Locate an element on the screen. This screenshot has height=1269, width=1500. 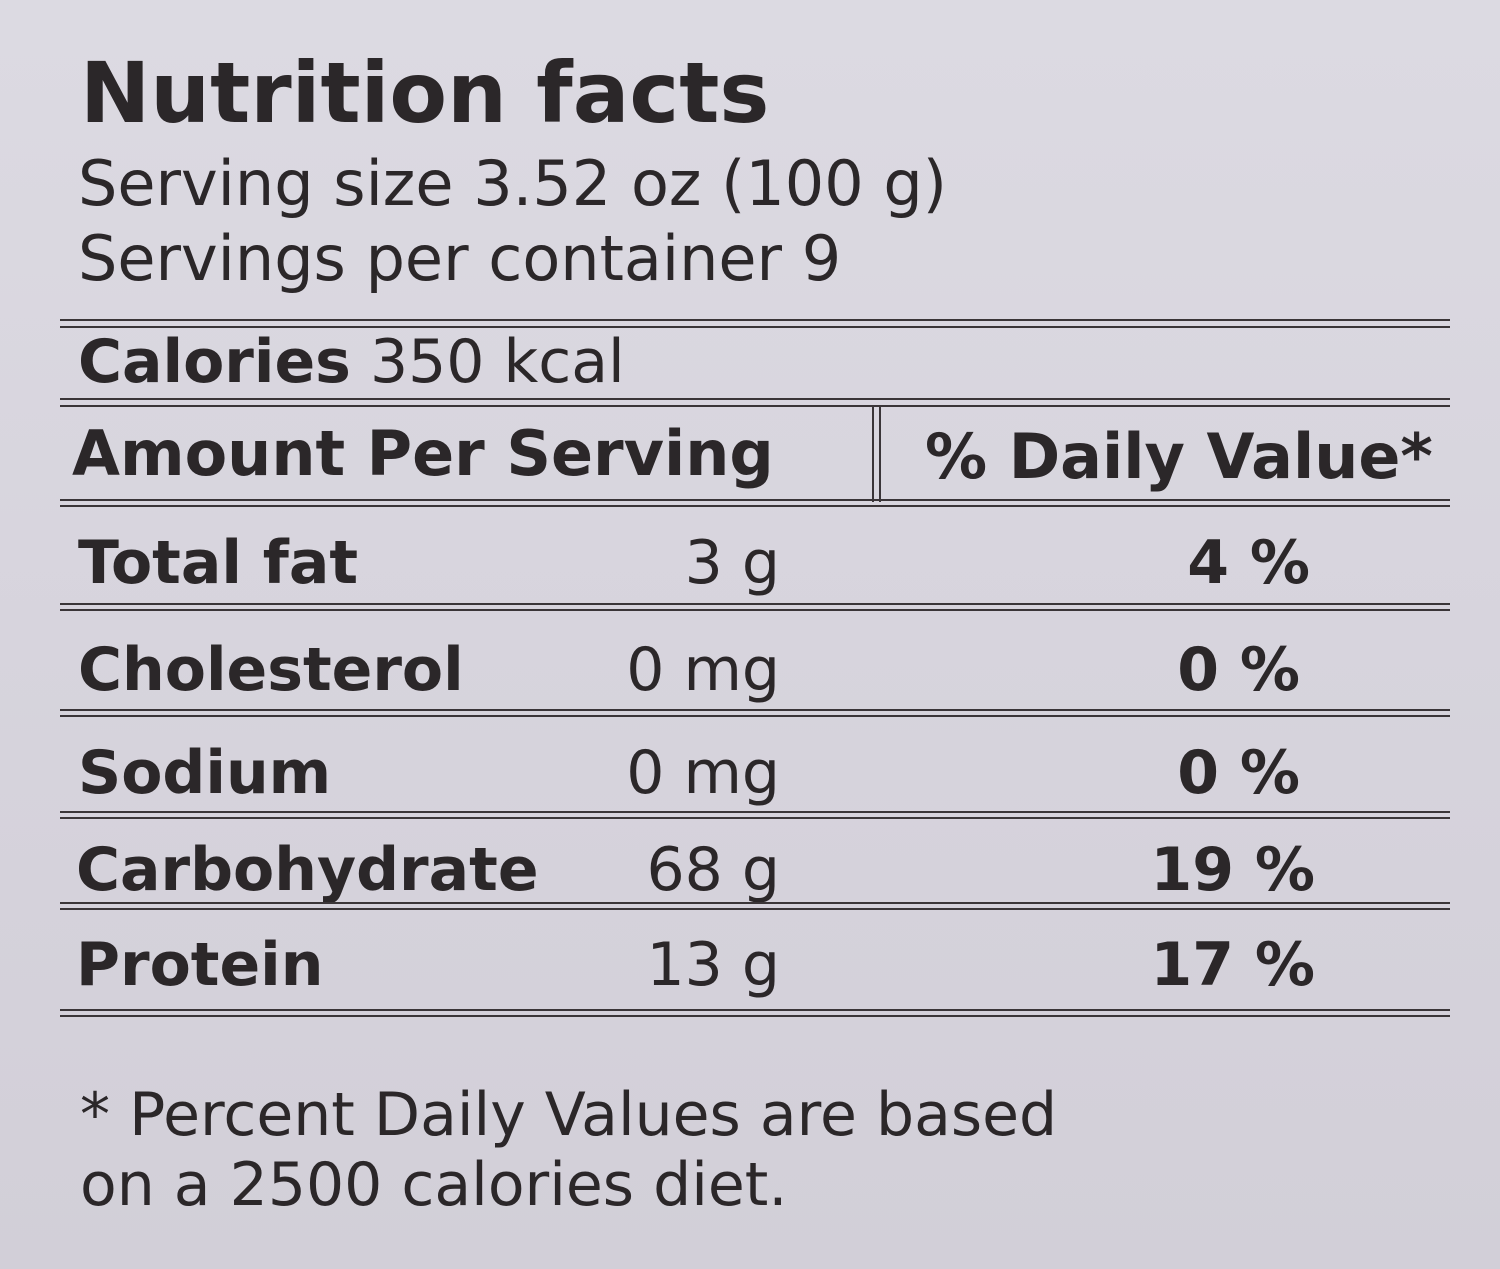
footnote: on a 2500 calories diet. is located at coordinates (433, 1185).